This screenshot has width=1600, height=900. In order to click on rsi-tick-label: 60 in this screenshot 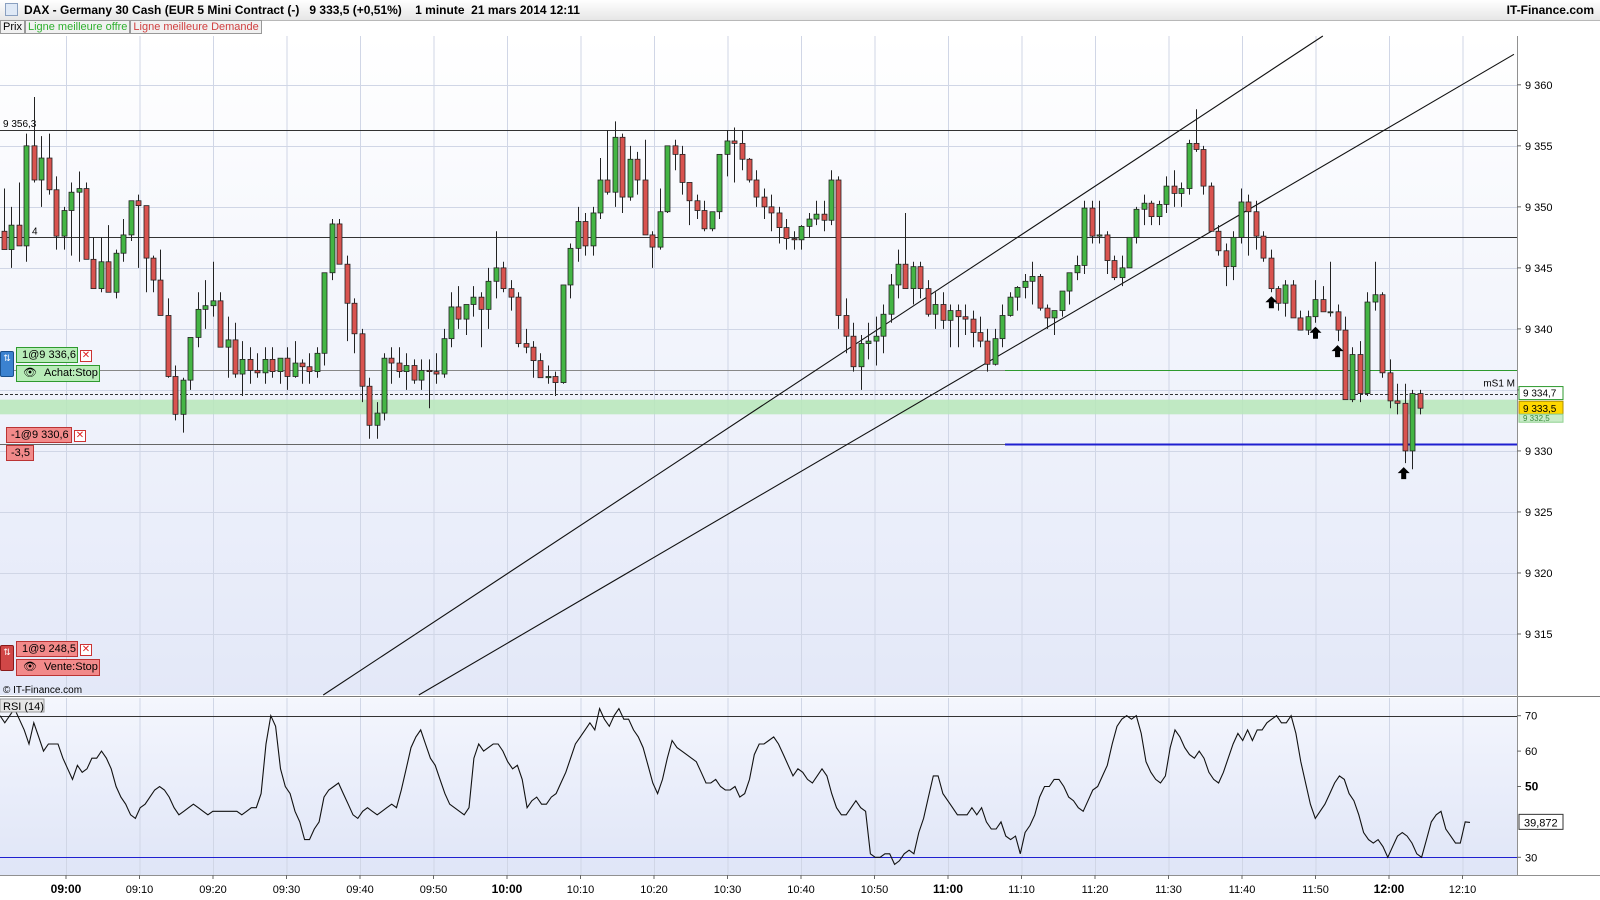, I will do `click(1531, 752)`.